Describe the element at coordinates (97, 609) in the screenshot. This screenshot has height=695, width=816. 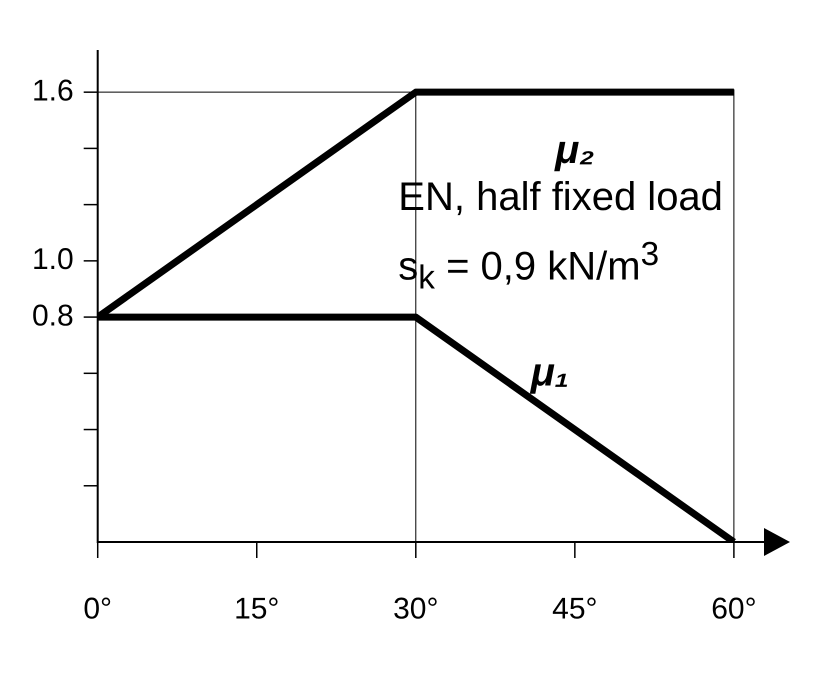
I see `x-tick-label: 0°` at that location.